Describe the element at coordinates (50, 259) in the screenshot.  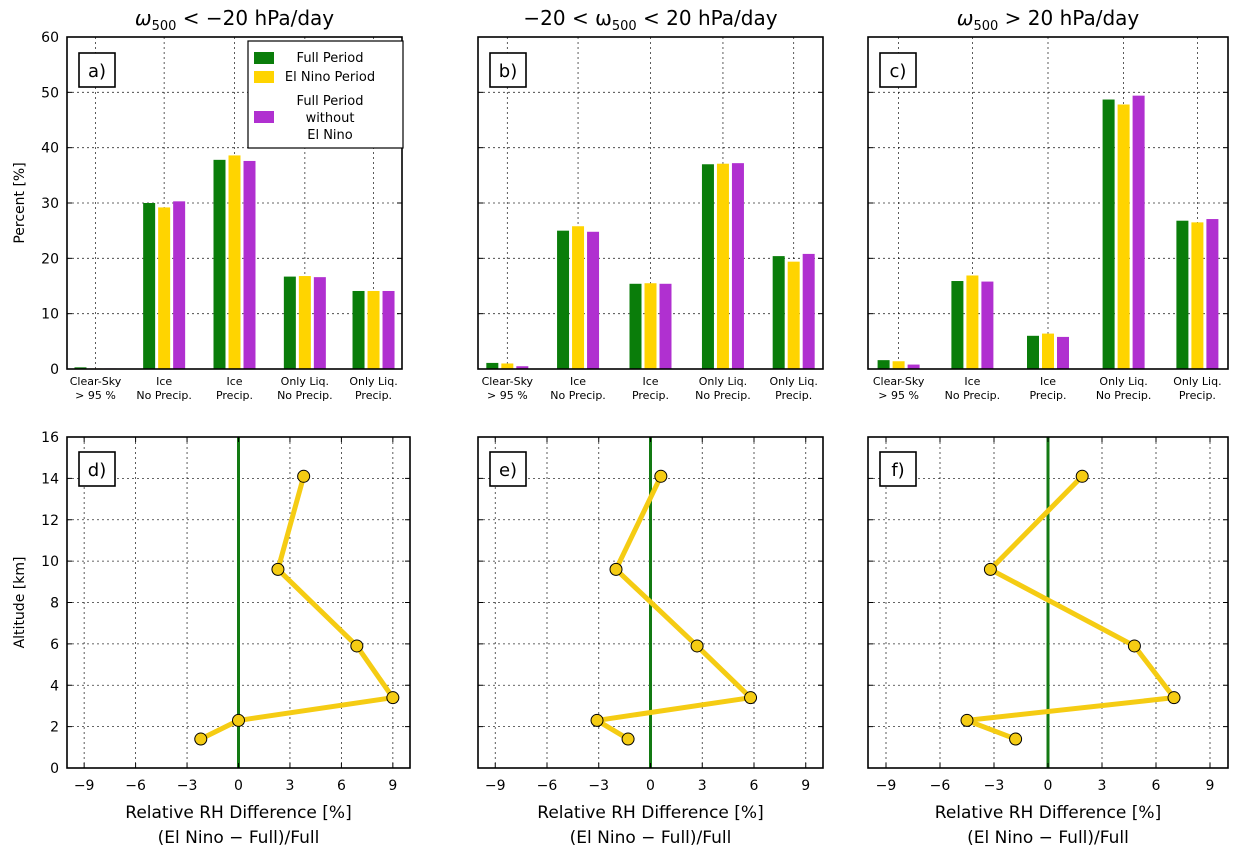
I see `y-tick-label: 20` at that location.